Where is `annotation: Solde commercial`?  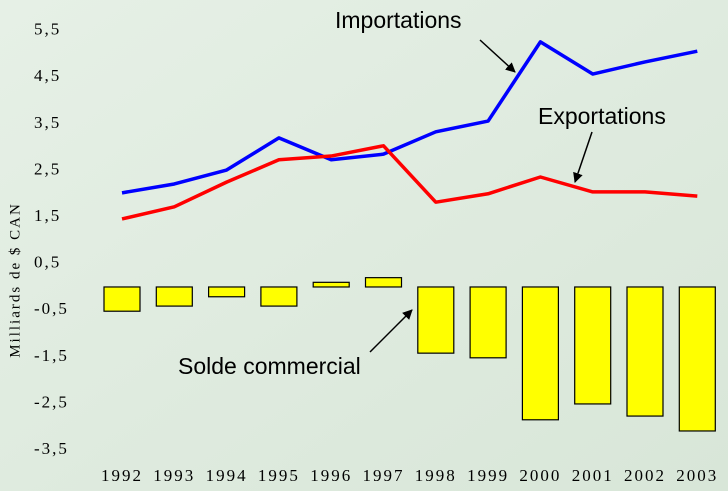 annotation: Solde commercial is located at coordinates (269, 366).